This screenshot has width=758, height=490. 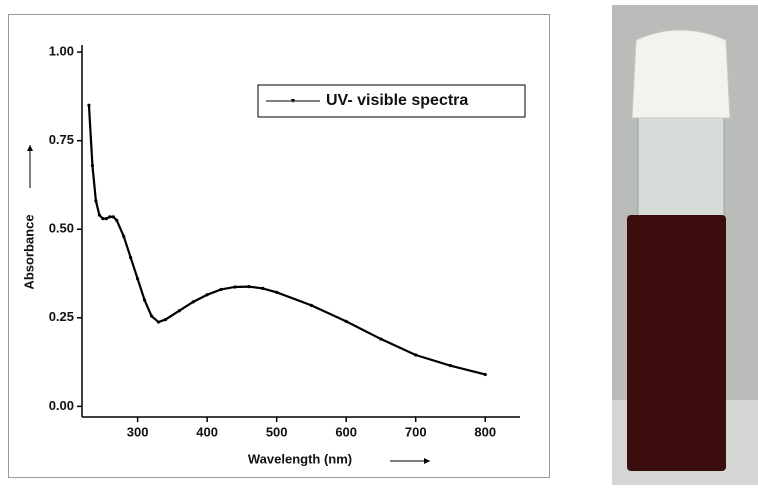 I want to click on y-tick-label: 0.25, so click(x=61, y=316).